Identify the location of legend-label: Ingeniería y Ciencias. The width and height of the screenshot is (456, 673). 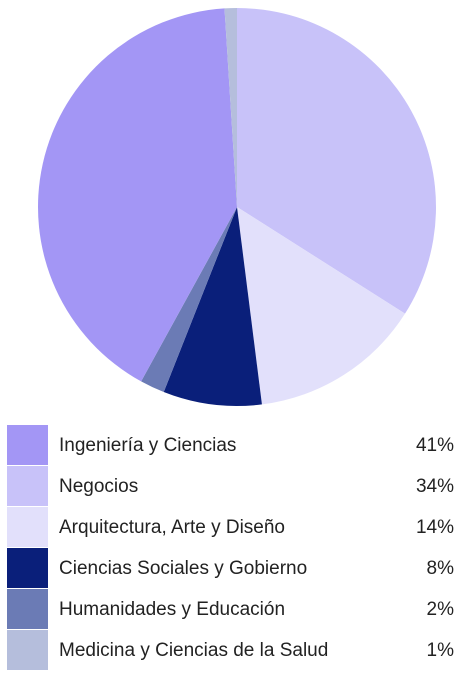
(147, 445).